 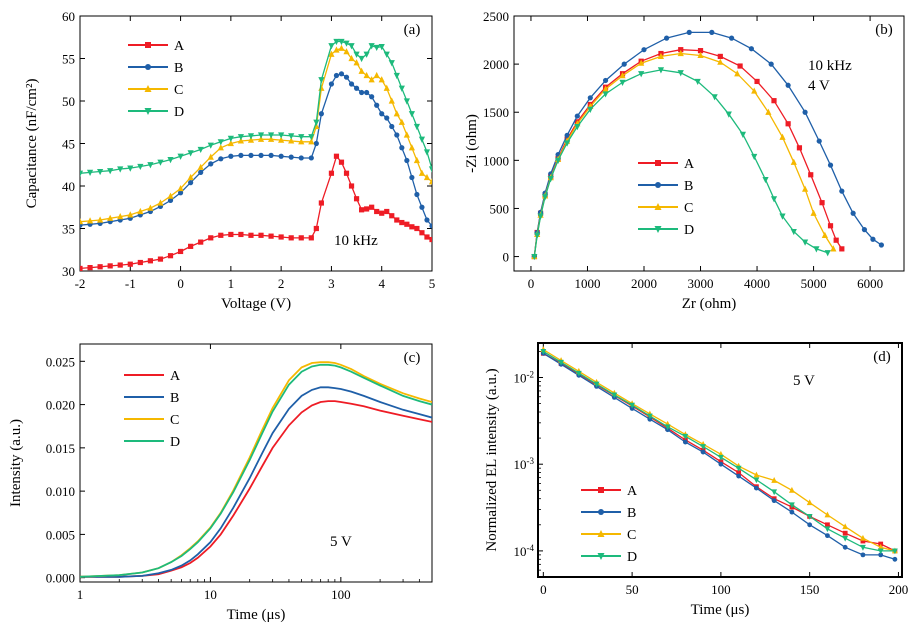 I want to click on series-A, so click(x=256, y=212).